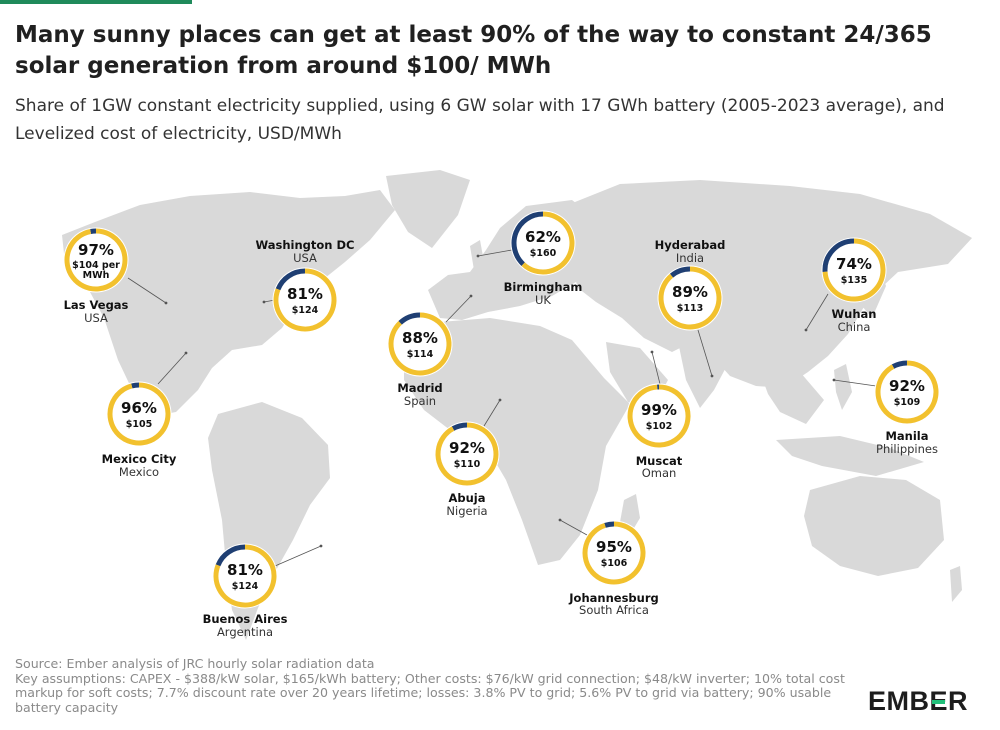  I want to click on landmass-british-isles, so click(477, 255).